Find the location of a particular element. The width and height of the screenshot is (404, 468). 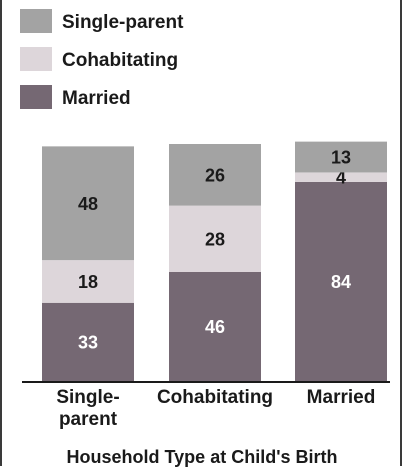

data-label-married-single-parent: 13 is located at coordinates (341, 158).